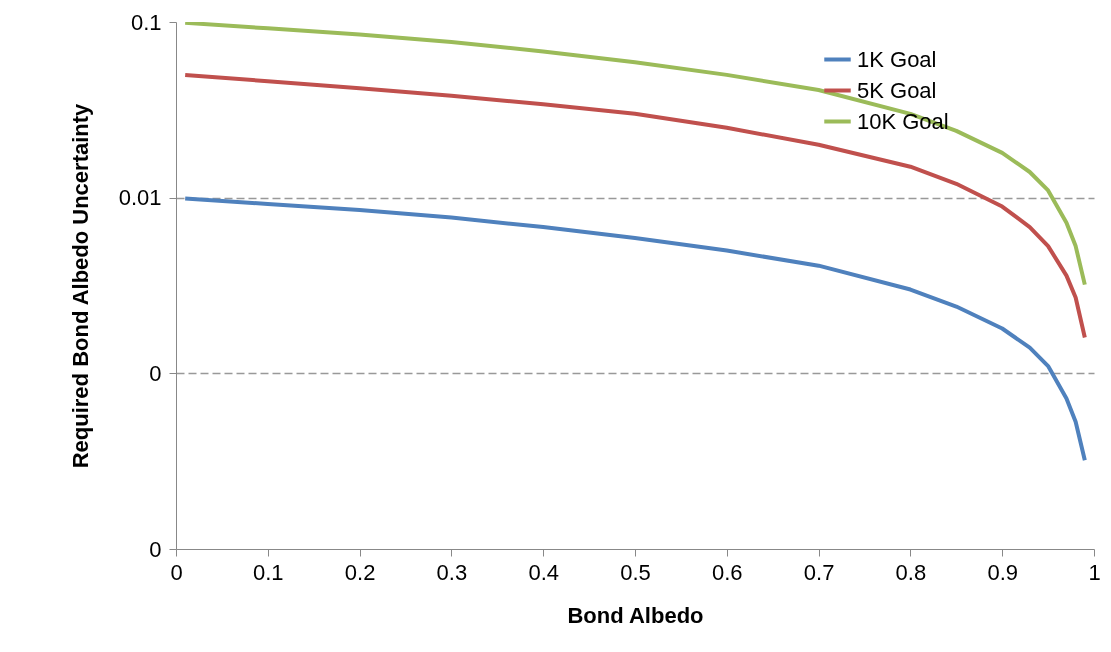 Image resolution: width=1111 pixels, height=652 pixels. I want to click on legend-label: 1K Goal, so click(897, 59).